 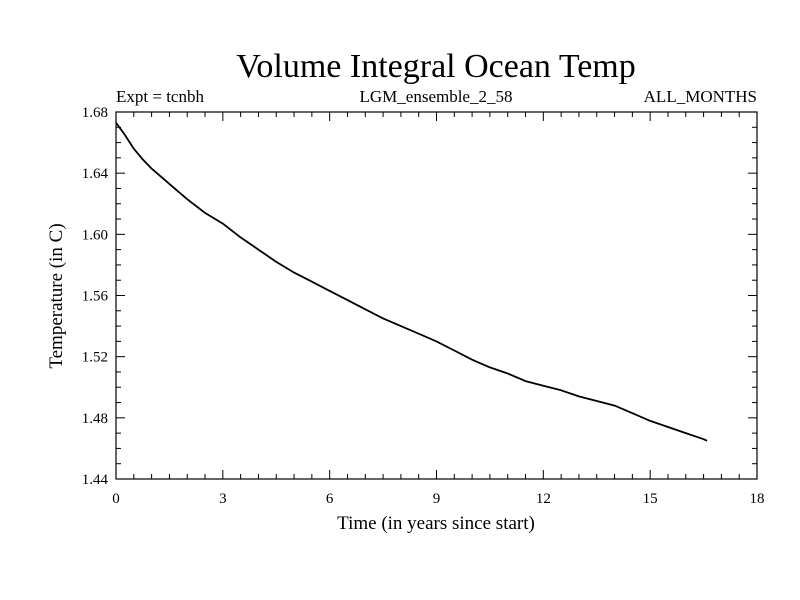 I want to click on y-tick-label: 1.44, so click(x=95, y=480).